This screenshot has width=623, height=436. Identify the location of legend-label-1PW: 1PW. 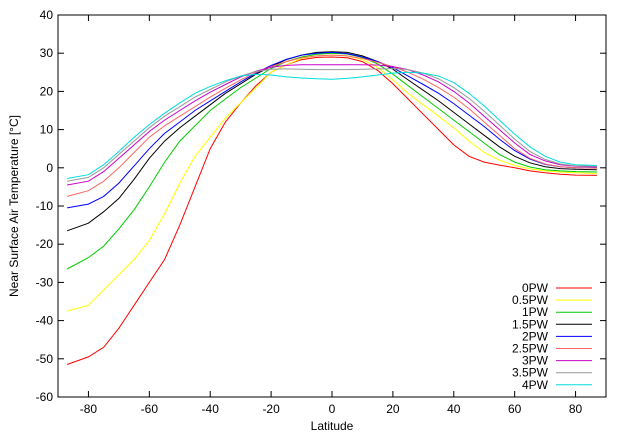
(535, 312).